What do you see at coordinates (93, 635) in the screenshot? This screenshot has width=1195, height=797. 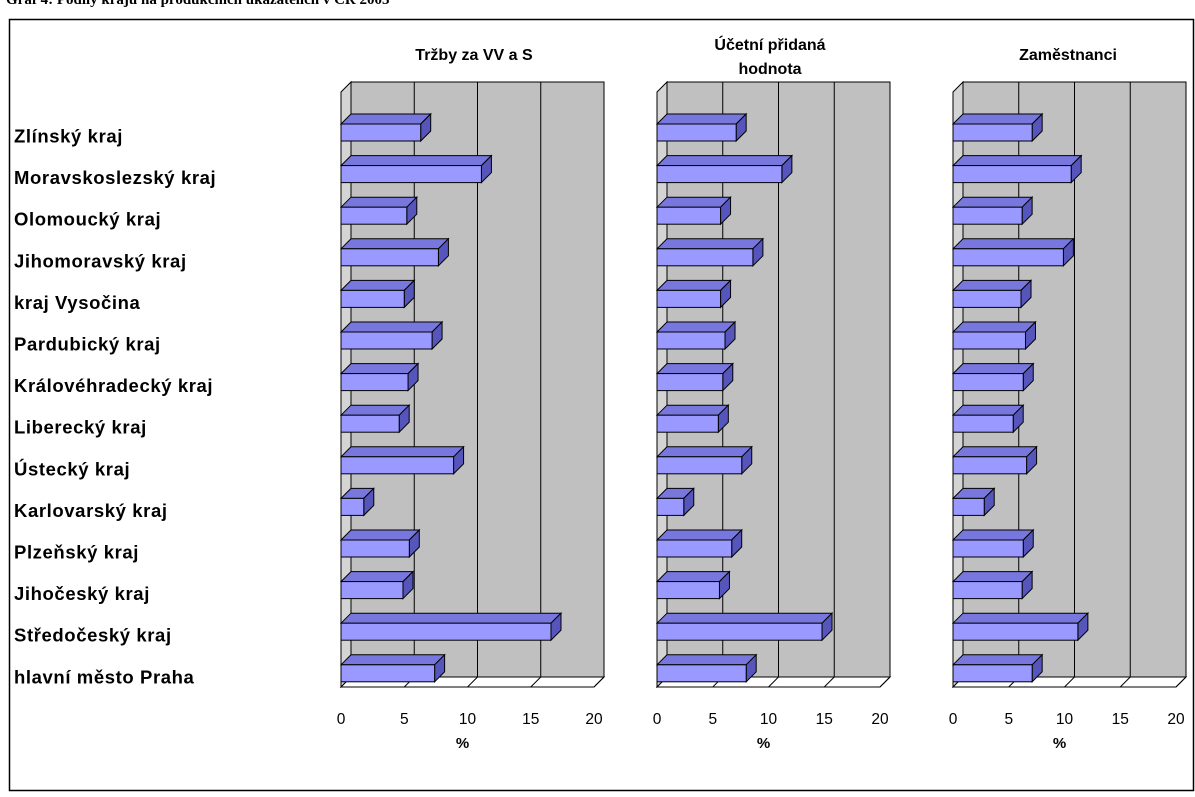 I see `category-label: Středočeský kraj` at bounding box center [93, 635].